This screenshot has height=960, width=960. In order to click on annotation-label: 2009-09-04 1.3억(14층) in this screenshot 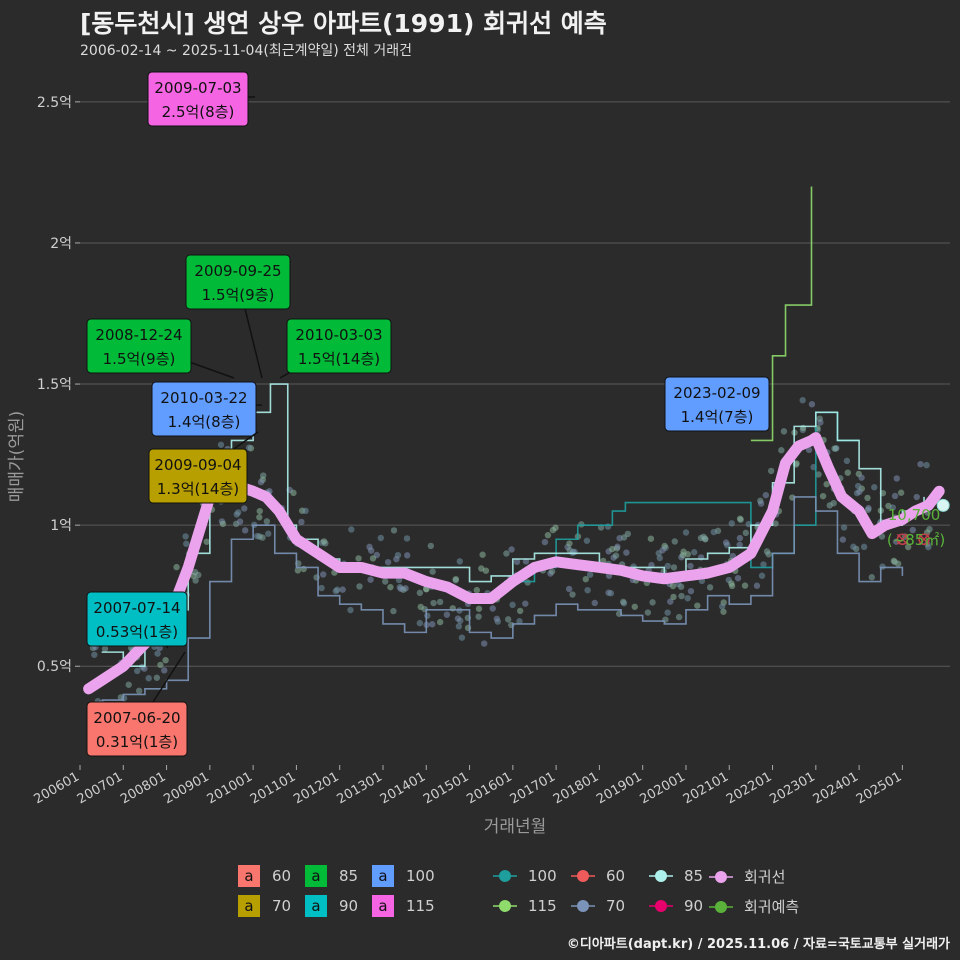, I will do `click(203, 467)`.